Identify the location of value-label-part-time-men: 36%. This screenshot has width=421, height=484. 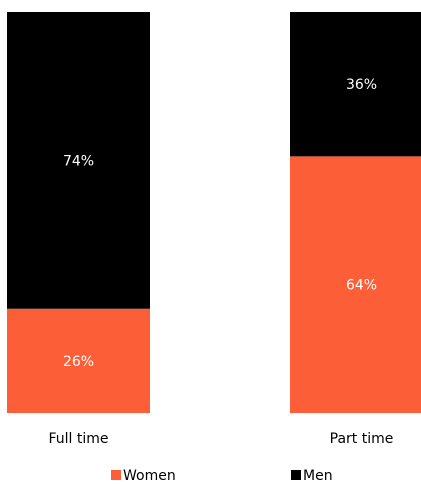
(361, 85).